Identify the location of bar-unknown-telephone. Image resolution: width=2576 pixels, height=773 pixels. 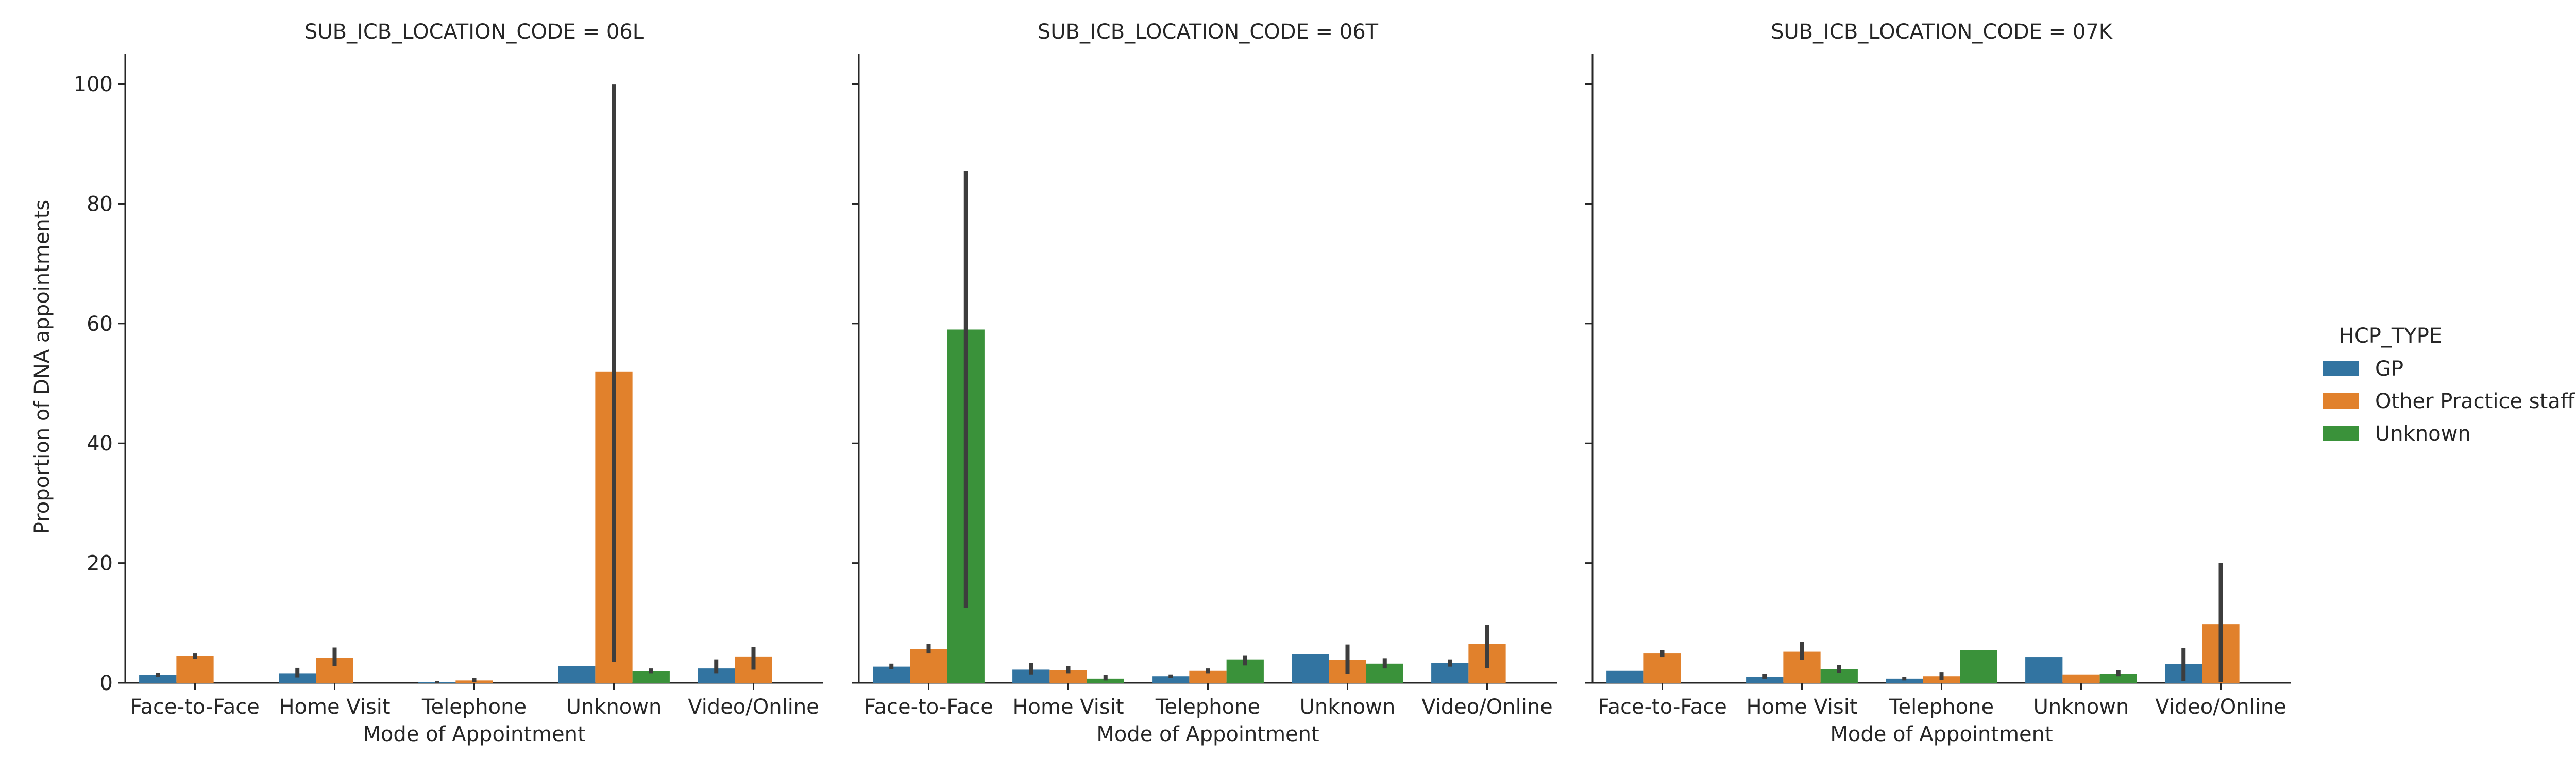
(1978, 666).